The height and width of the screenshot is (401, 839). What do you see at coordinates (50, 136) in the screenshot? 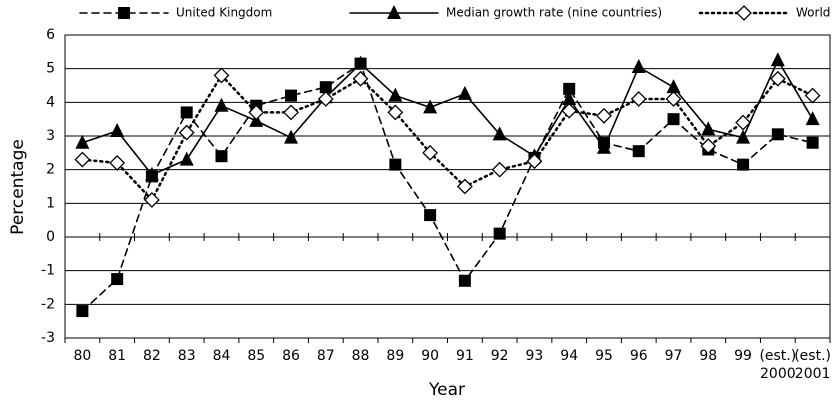
I see `y-tick-label: 3` at bounding box center [50, 136].